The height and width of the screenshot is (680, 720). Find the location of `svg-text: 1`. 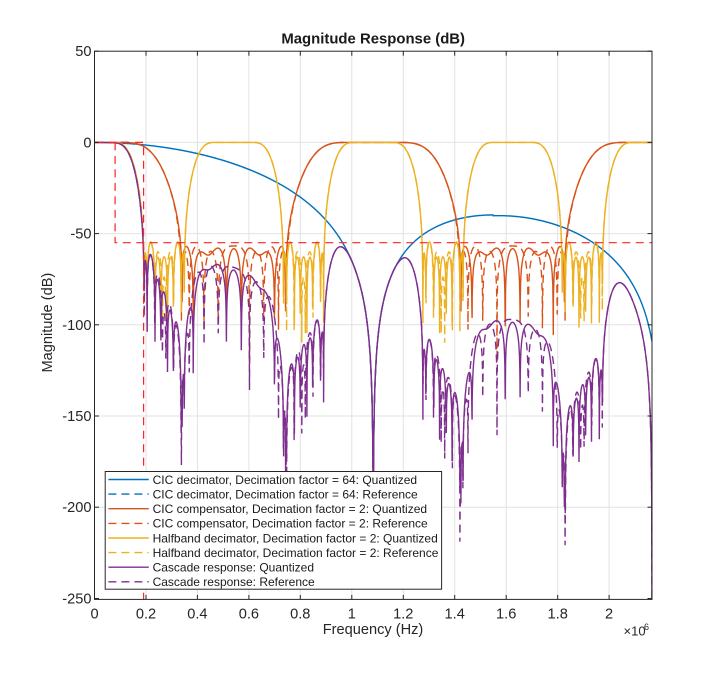

svg-text: 1 is located at coordinates (352, 615).